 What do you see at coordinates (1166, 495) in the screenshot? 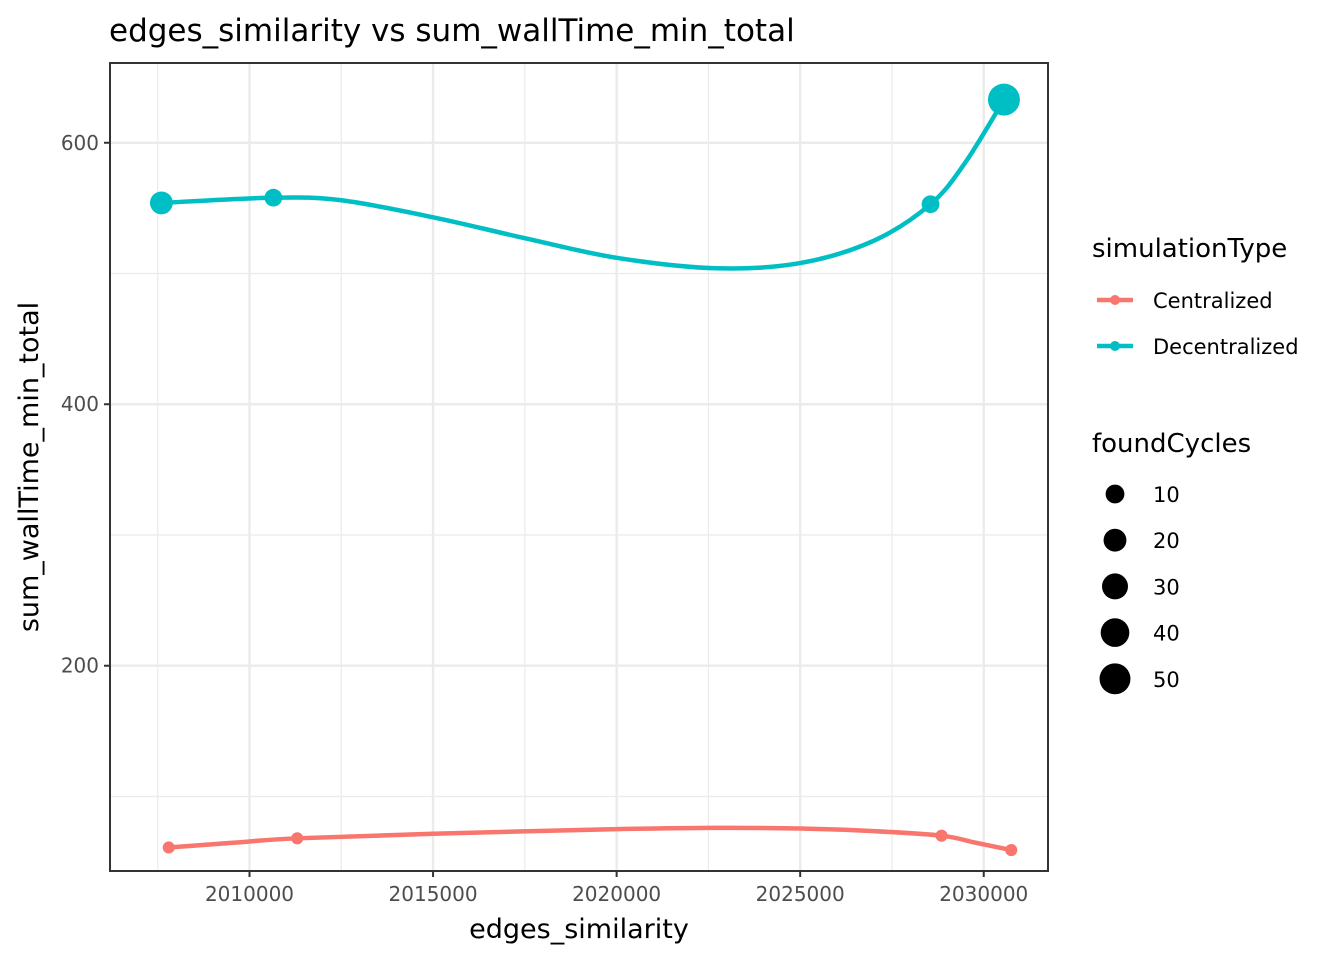
I see `size-legend-label: 10` at bounding box center [1166, 495].